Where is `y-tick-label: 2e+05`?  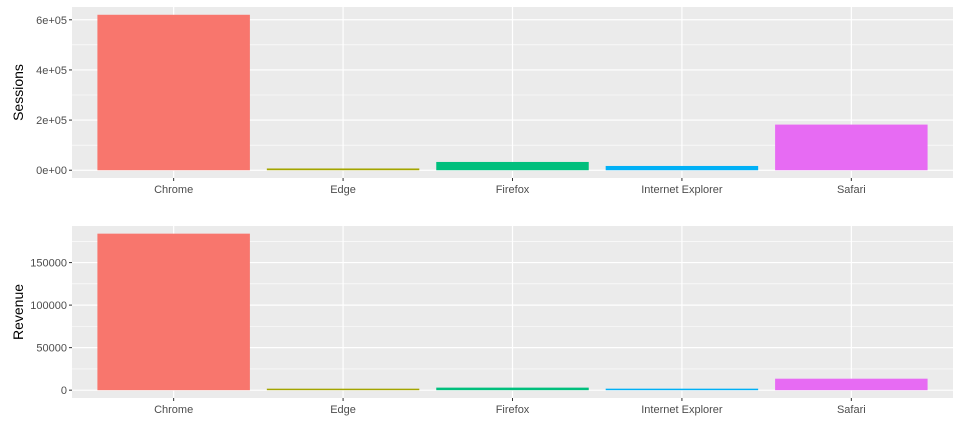 y-tick-label: 2e+05 is located at coordinates (51, 121).